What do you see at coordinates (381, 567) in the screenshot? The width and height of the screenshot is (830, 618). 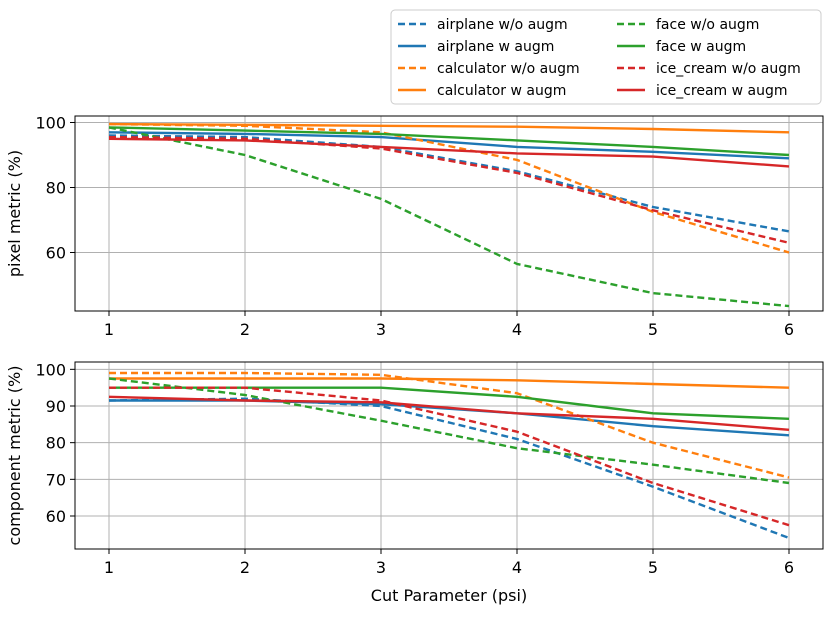 I see `component-x-tick-label: 3` at bounding box center [381, 567].